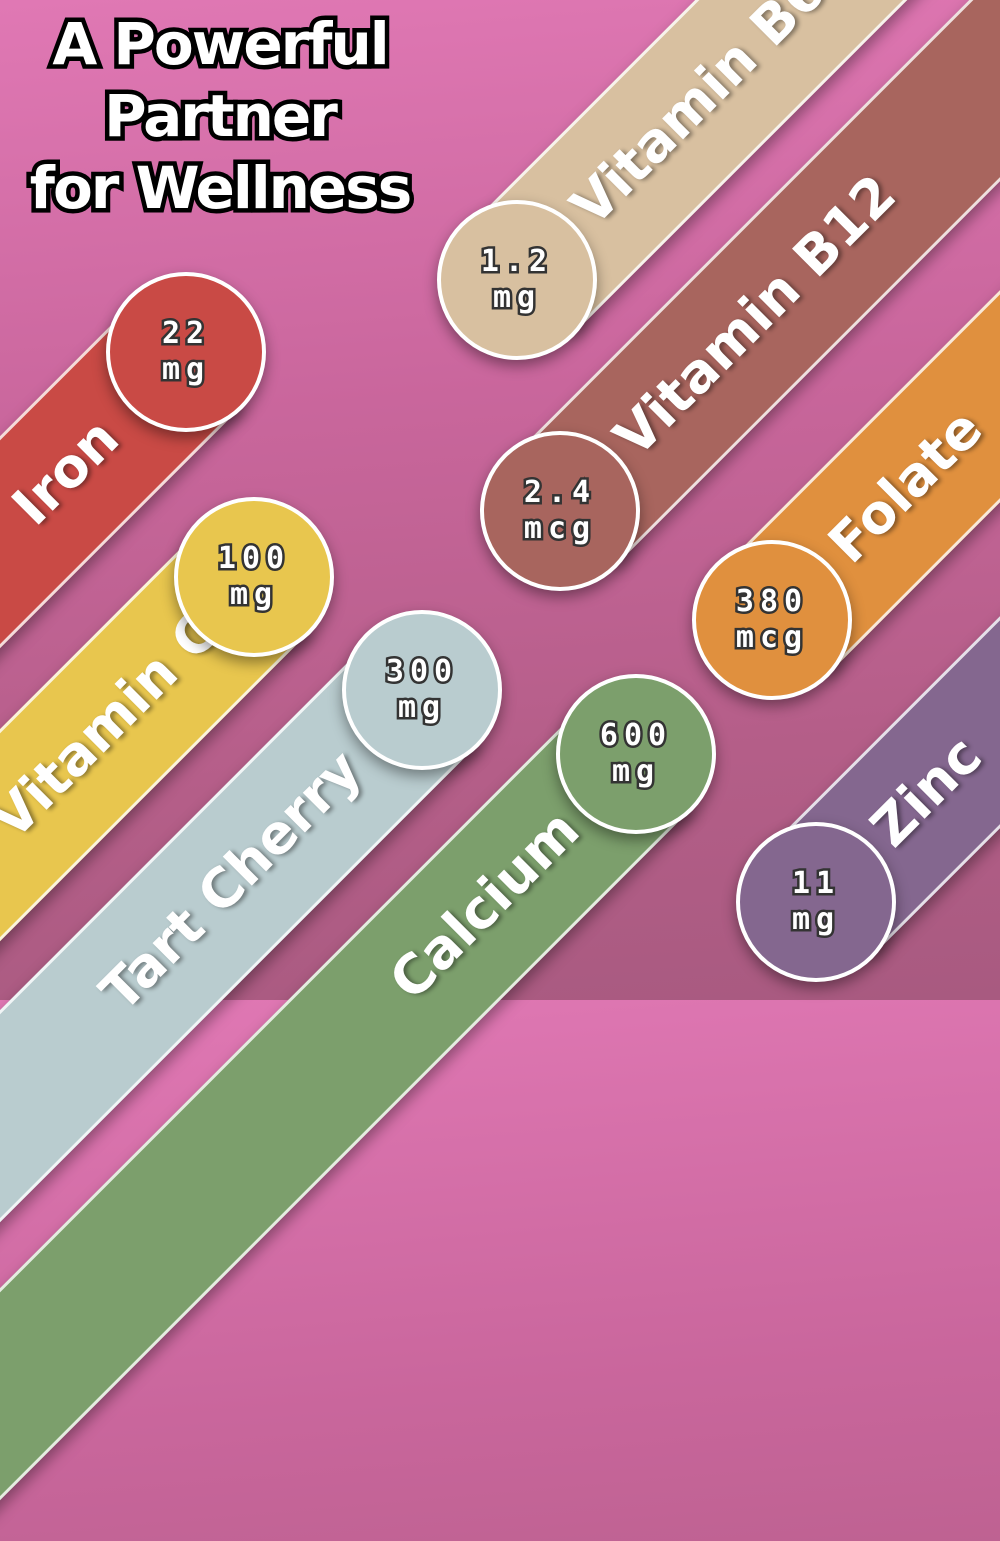  What do you see at coordinates (253, 558) in the screenshot?
I see `amount-value: 100` at bounding box center [253, 558].